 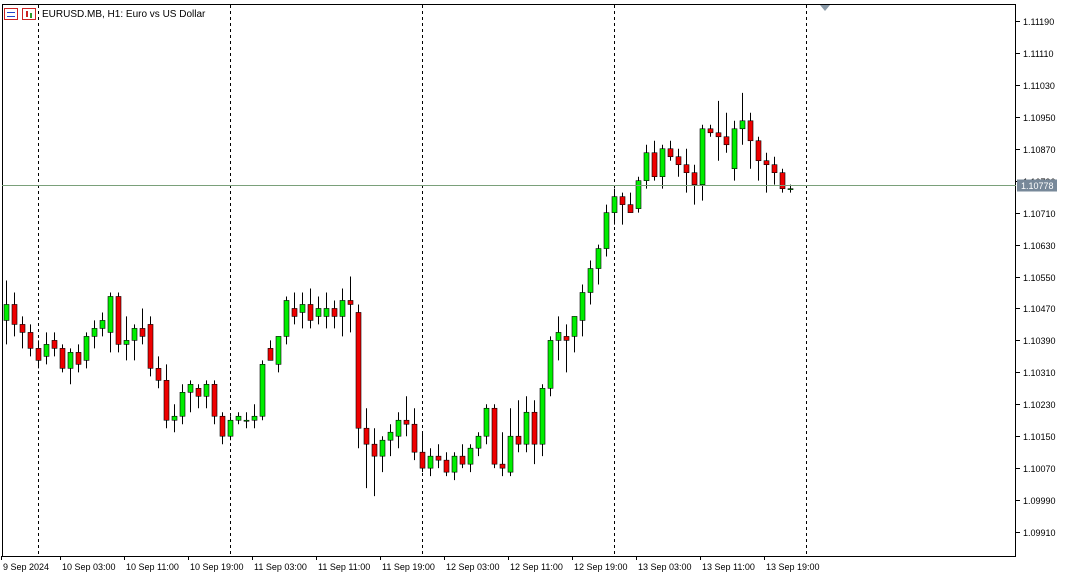 What do you see at coordinates (11, 14) in the screenshot?
I see `chart-settings-icon` at bounding box center [11, 14].